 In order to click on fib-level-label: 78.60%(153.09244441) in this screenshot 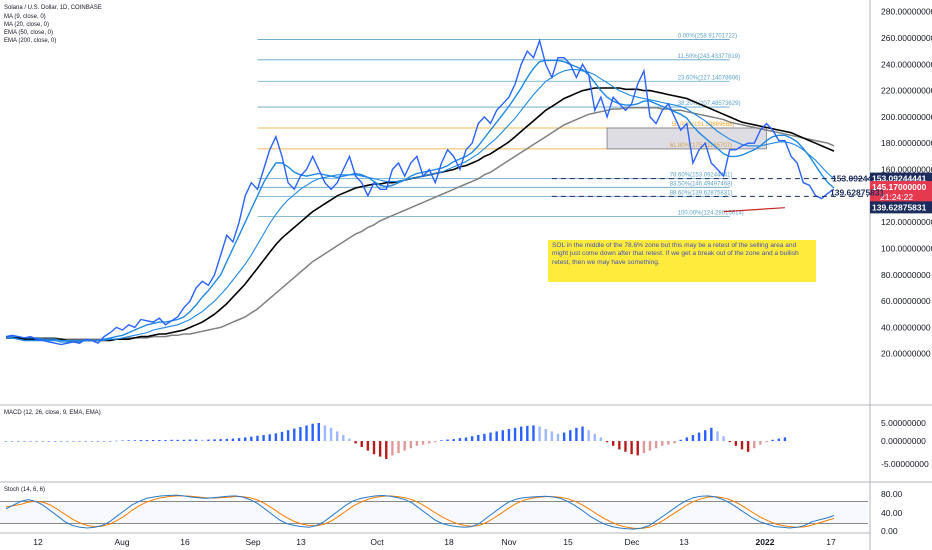, I will do `click(701, 176)`.